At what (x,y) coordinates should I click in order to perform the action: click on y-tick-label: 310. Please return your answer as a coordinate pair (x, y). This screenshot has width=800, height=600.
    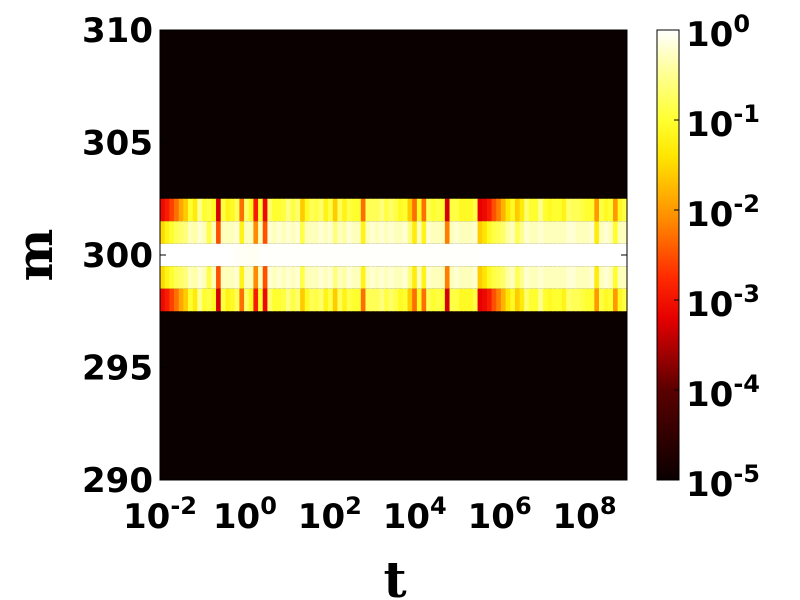
    Looking at the image, I should click on (117, 31).